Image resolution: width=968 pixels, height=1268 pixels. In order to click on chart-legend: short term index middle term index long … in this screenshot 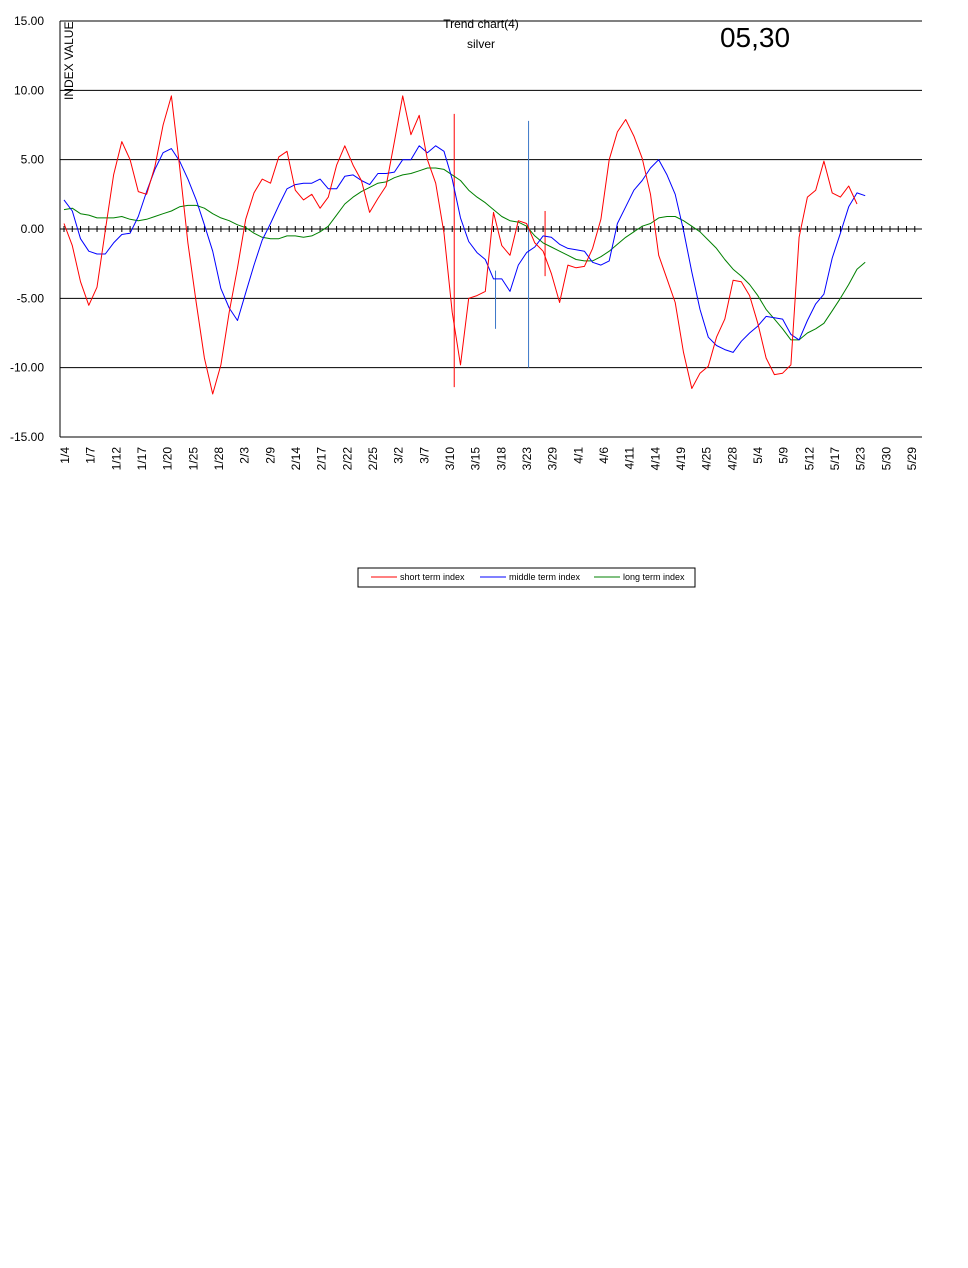, I will do `click(526, 577)`.